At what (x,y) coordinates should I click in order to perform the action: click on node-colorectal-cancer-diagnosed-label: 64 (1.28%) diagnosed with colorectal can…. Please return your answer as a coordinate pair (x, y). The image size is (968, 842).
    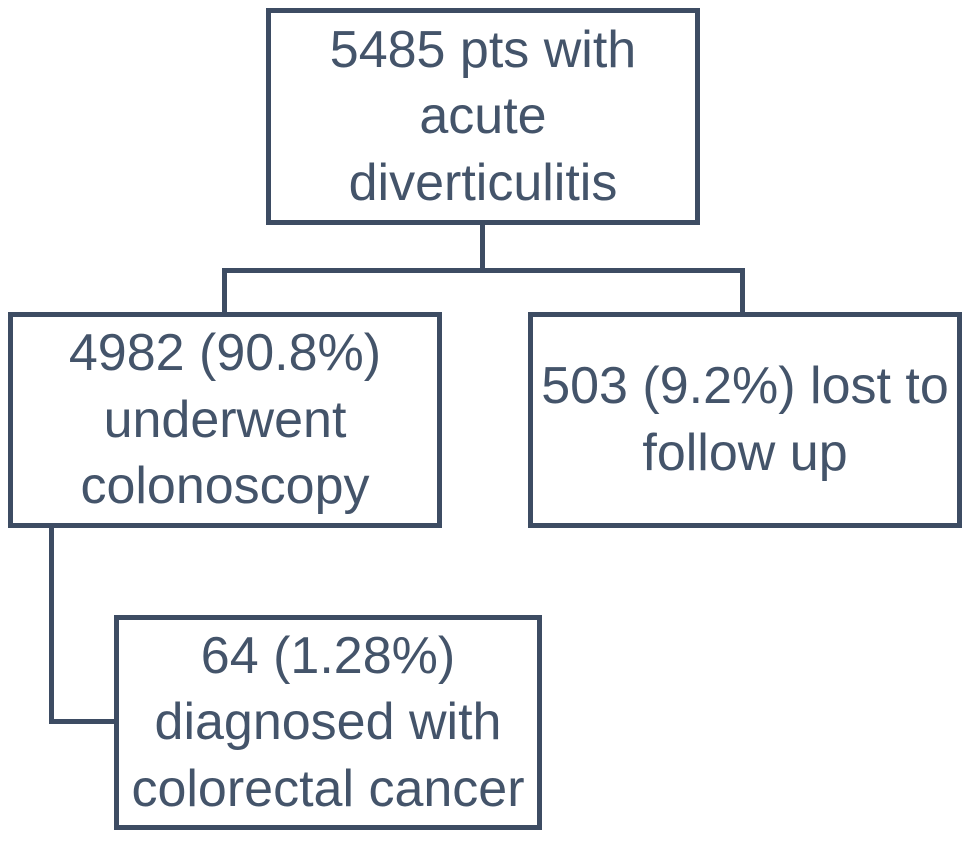
    Looking at the image, I should click on (328, 722).